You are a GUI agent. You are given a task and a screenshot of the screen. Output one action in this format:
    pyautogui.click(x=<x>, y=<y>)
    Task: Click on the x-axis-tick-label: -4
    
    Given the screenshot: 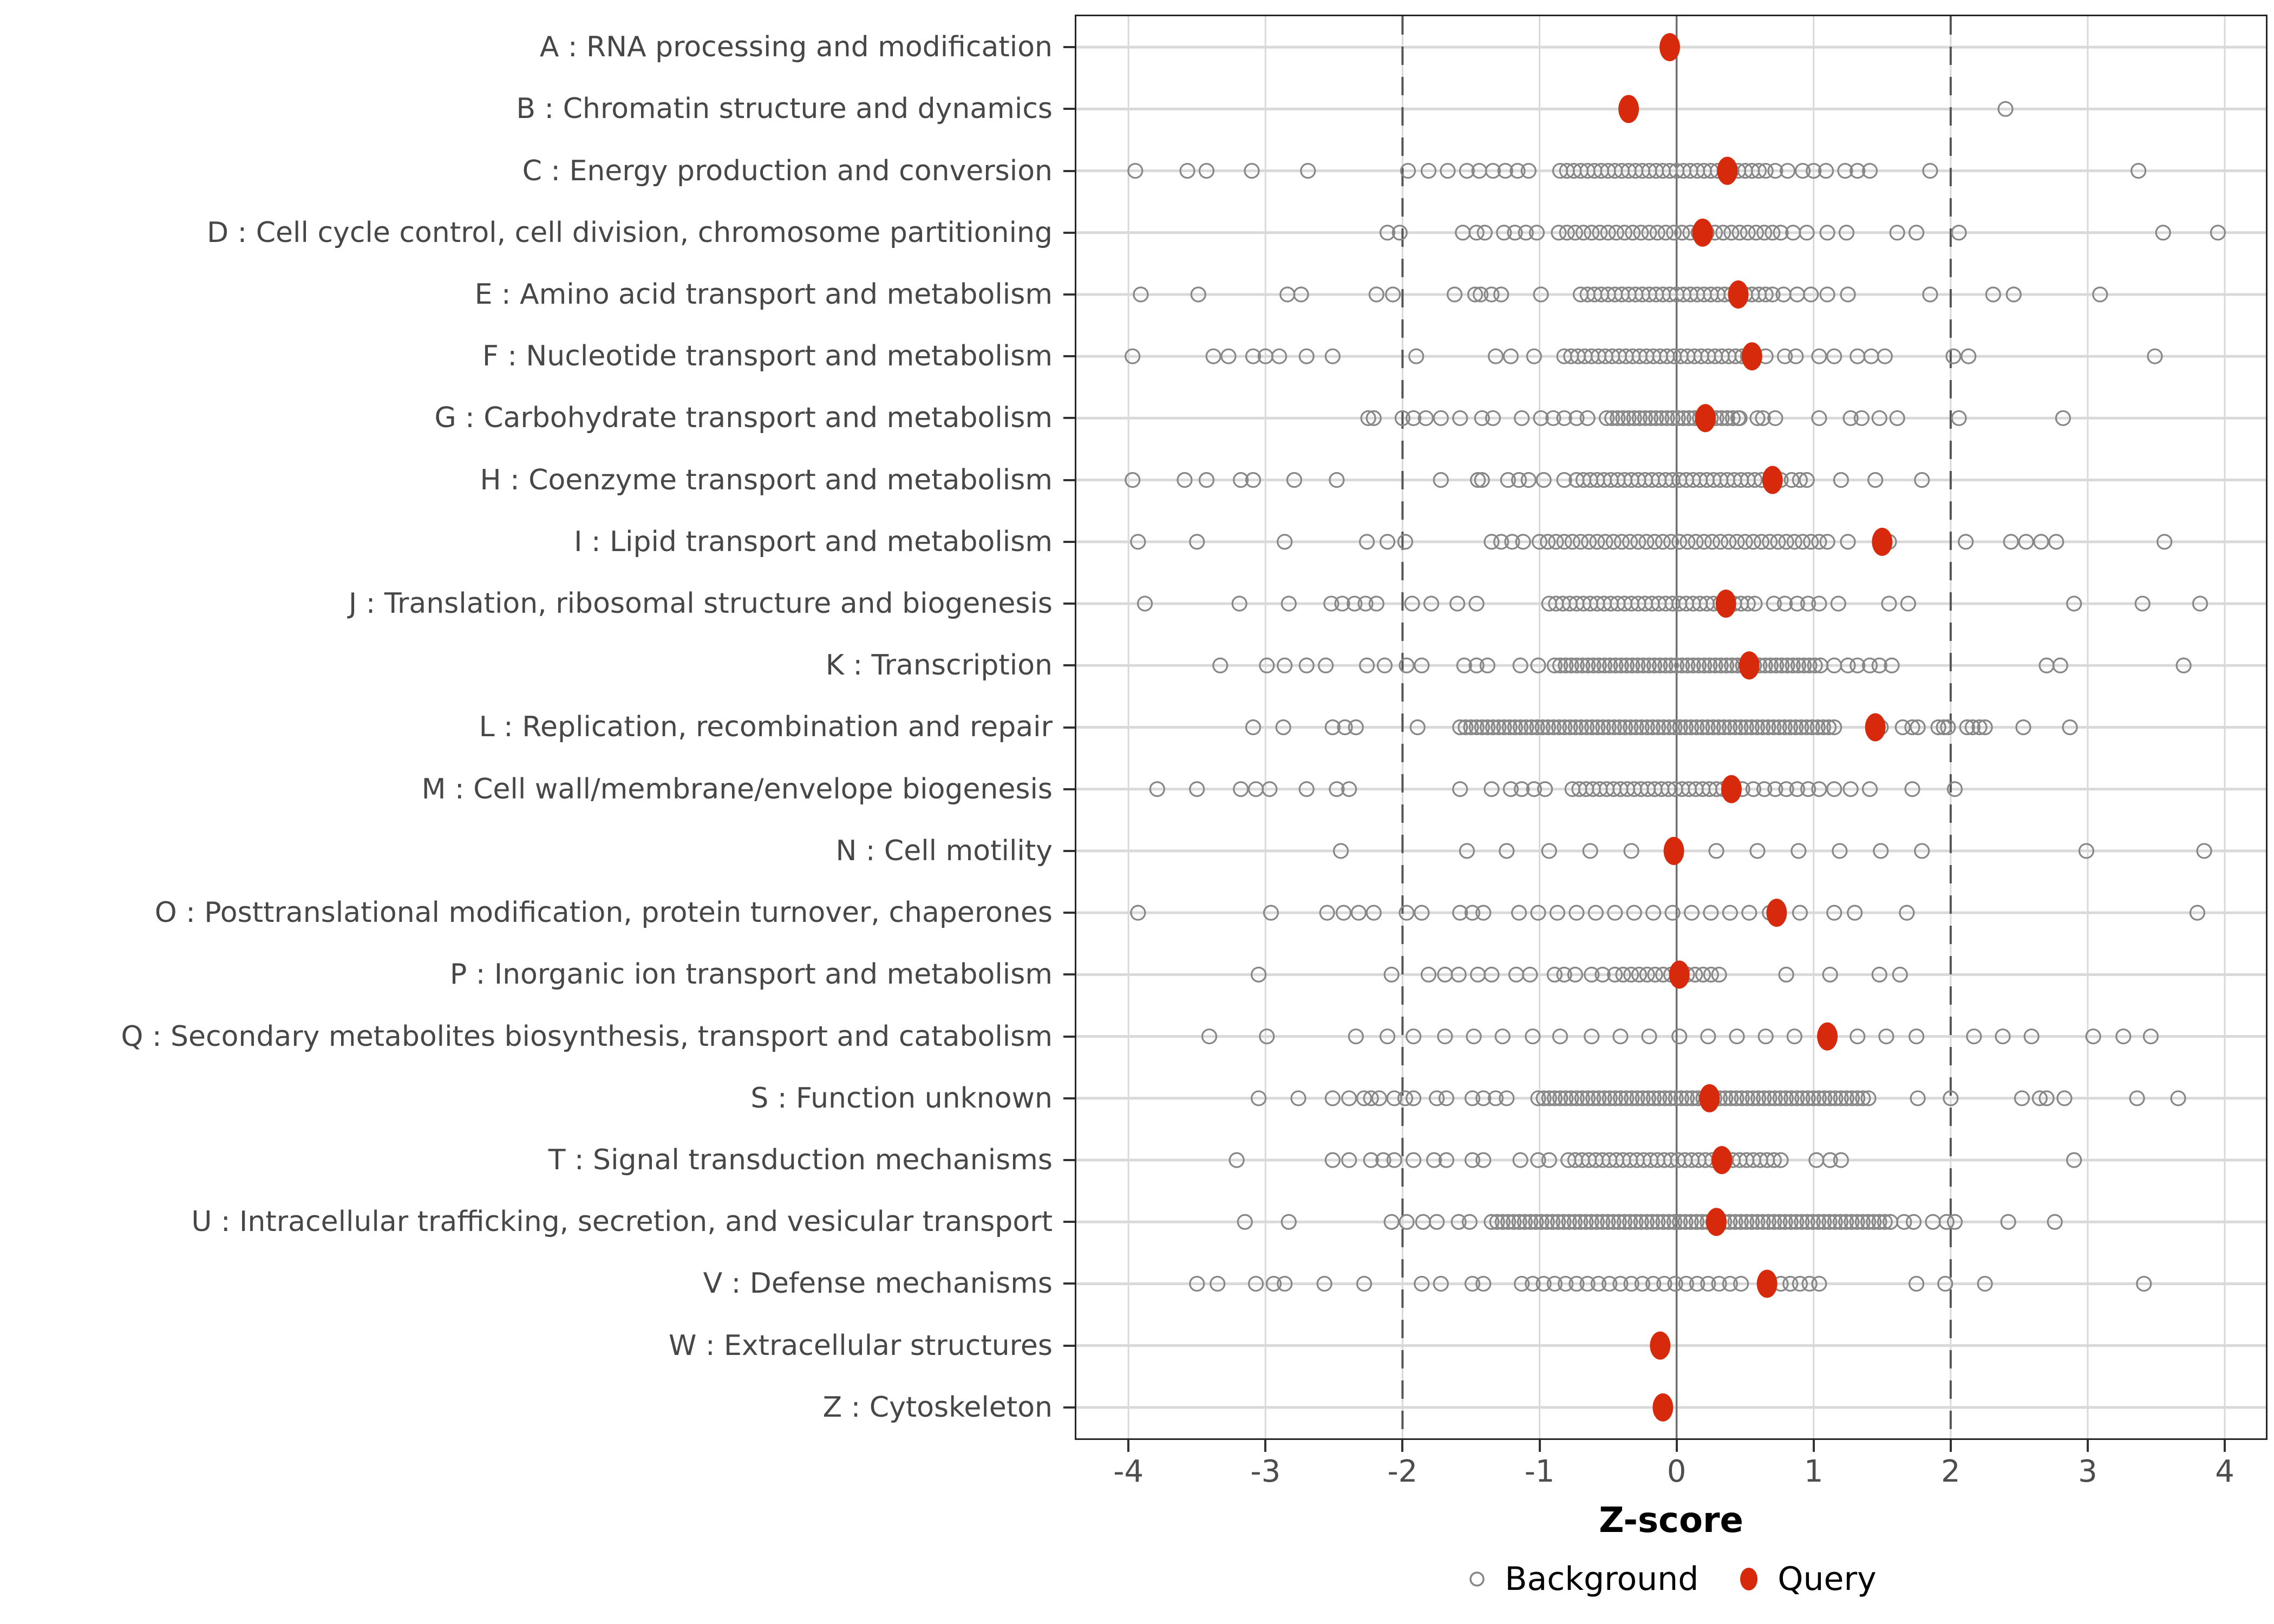 What is the action you would take?
    pyautogui.click(x=1128, y=1472)
    